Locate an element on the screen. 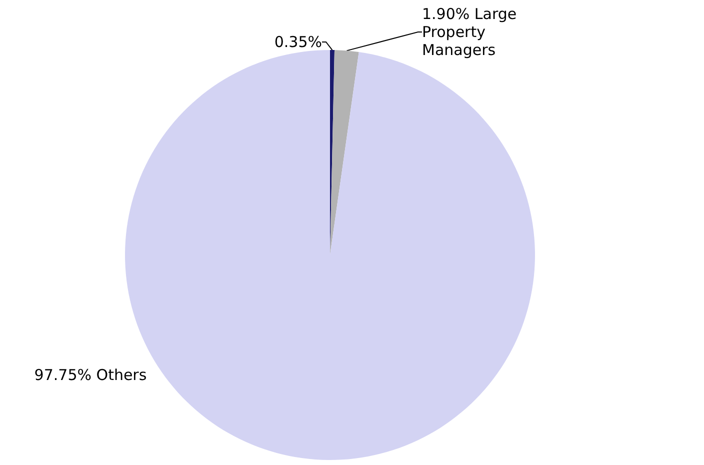  slice-label: 1.90% Large Property Managers is located at coordinates (472, 32).